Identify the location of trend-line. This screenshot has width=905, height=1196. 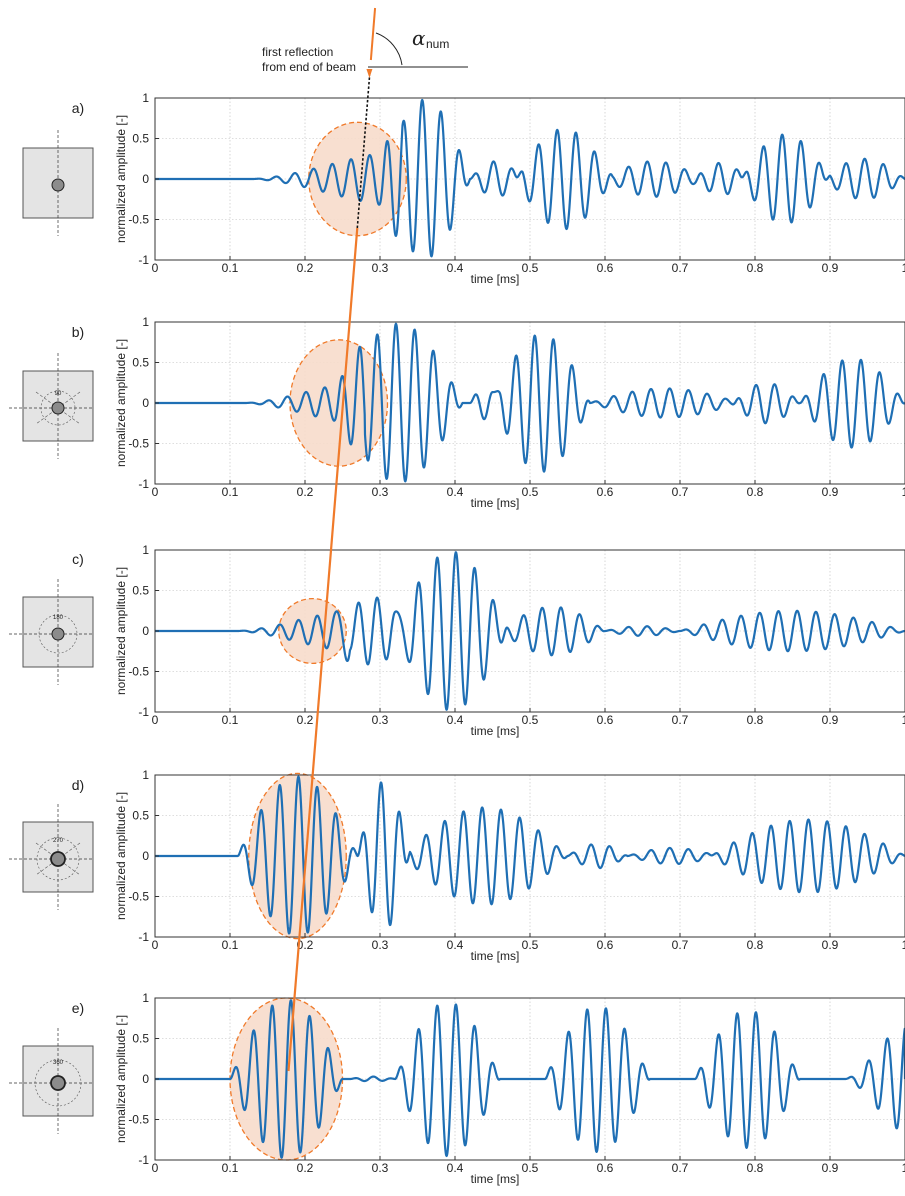
(323, 649).